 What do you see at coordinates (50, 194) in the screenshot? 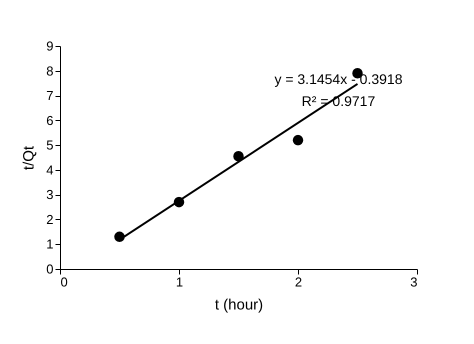
I see `y-tick-label: 3` at bounding box center [50, 194].